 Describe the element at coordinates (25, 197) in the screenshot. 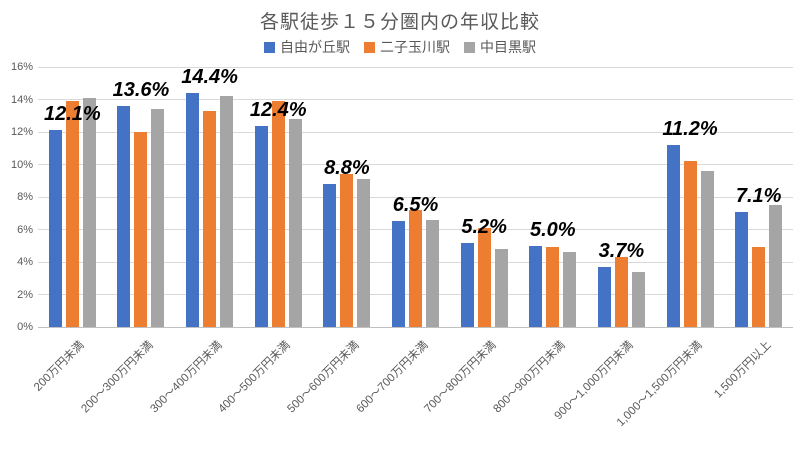

I see `y-tick-label: 8%` at that location.